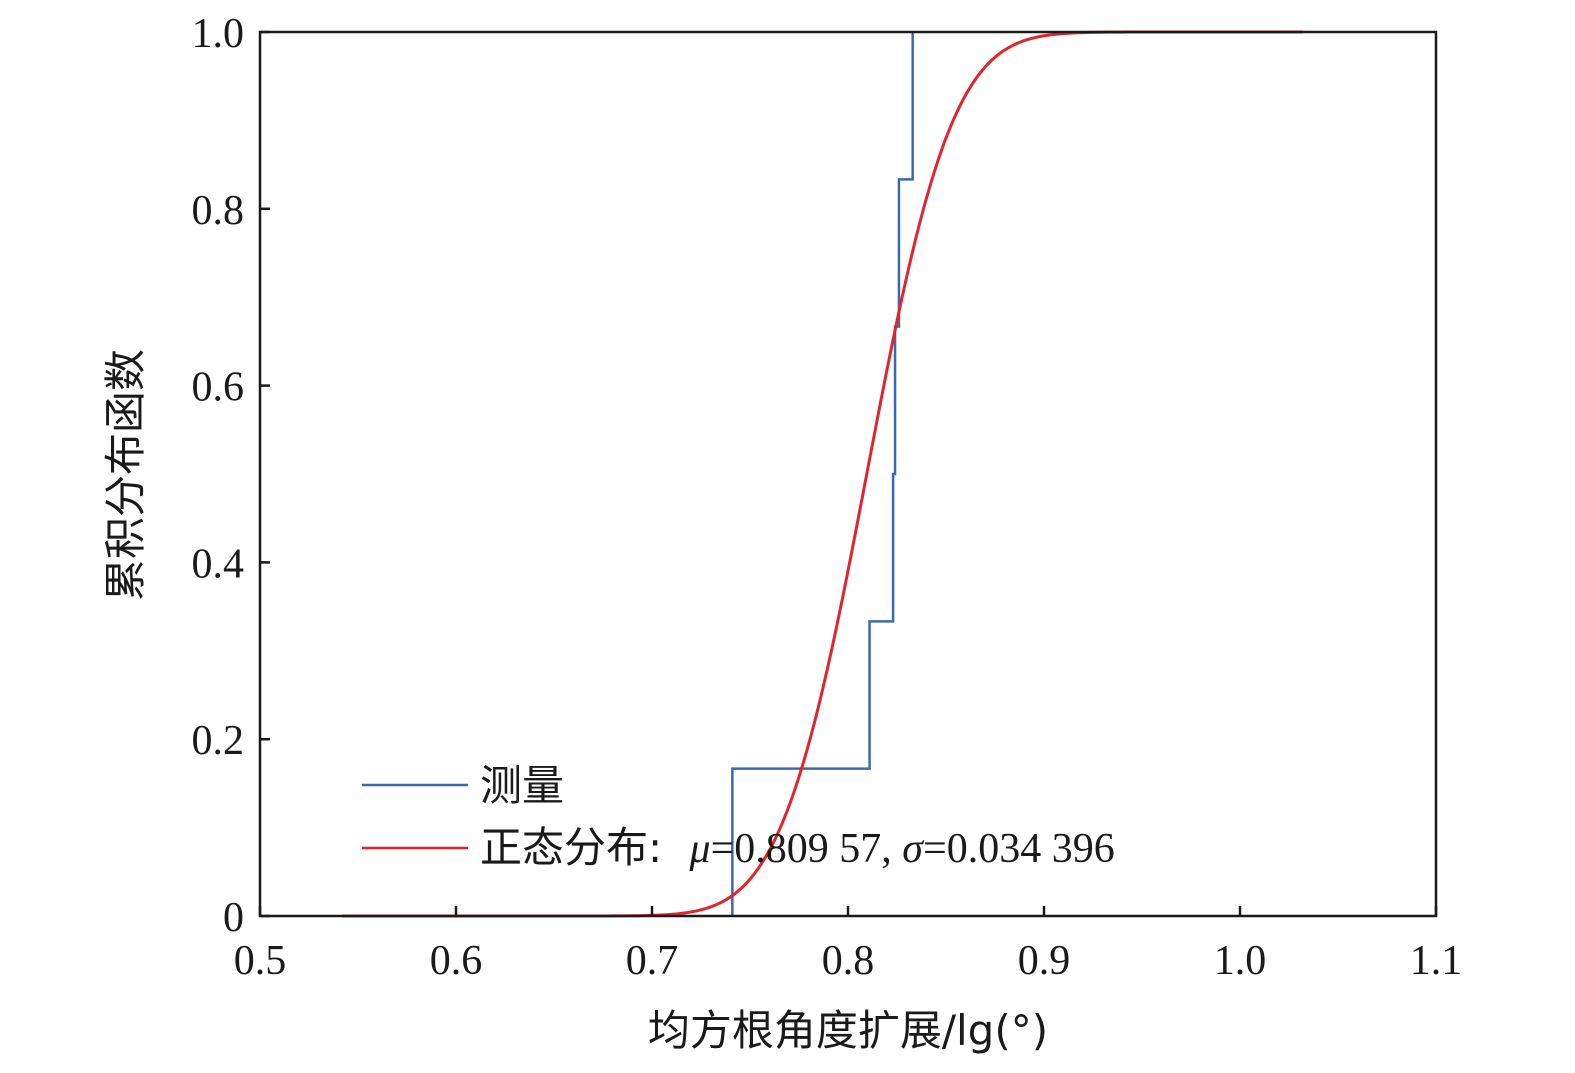  I want to click on legend-sigma-symbol: σ, so click(913, 849).